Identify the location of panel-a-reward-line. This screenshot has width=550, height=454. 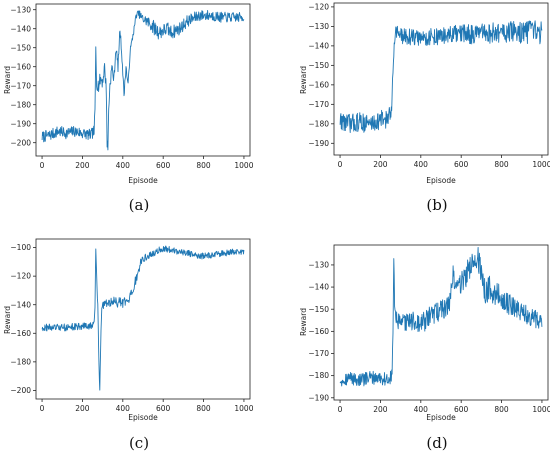
(143, 80).